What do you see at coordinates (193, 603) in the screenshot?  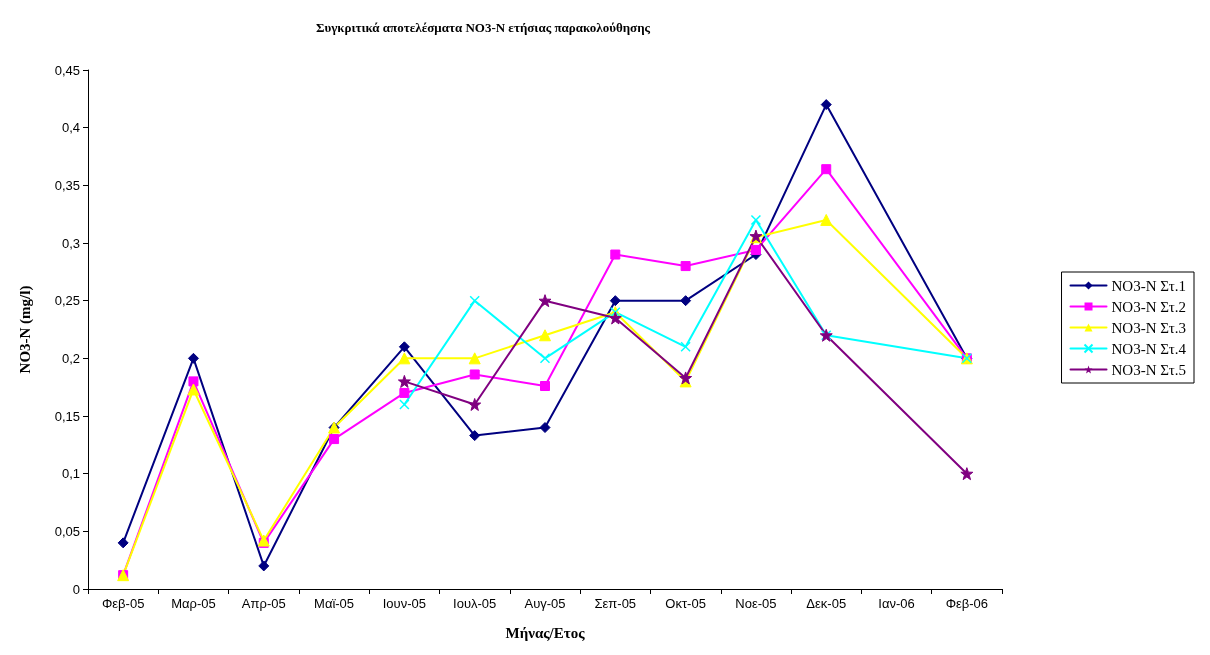 I see `x-tick-label: Μαρ-05` at bounding box center [193, 603].